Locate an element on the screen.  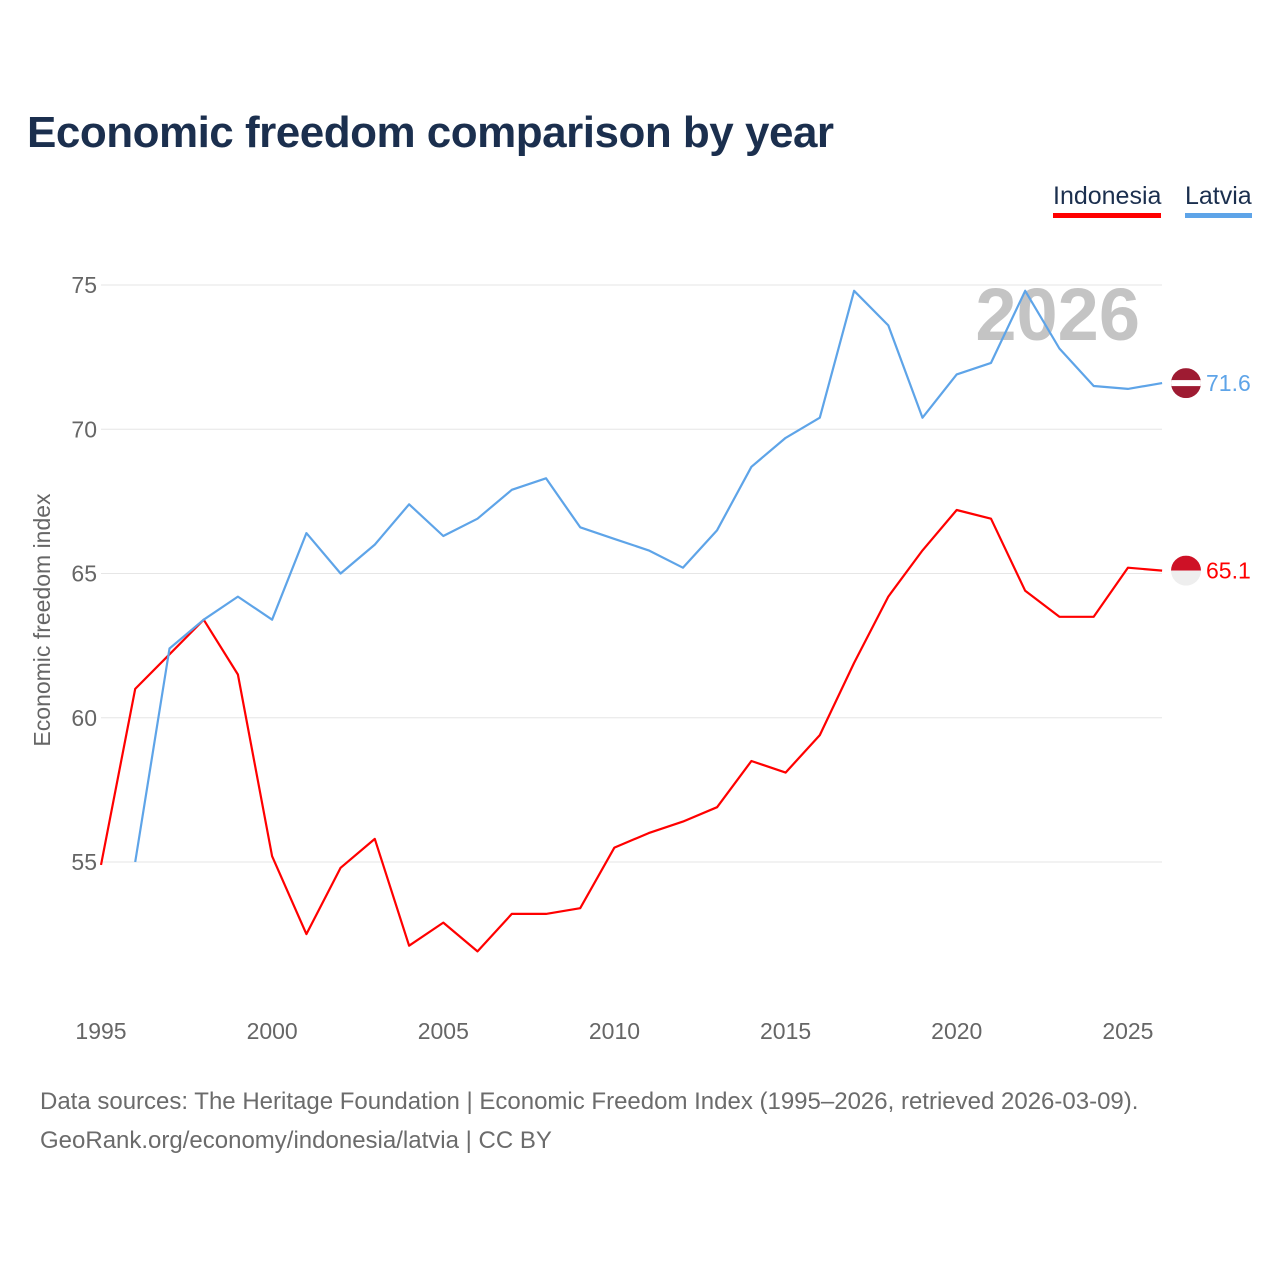
x-tick-label: 2025 is located at coordinates (1127, 1031).